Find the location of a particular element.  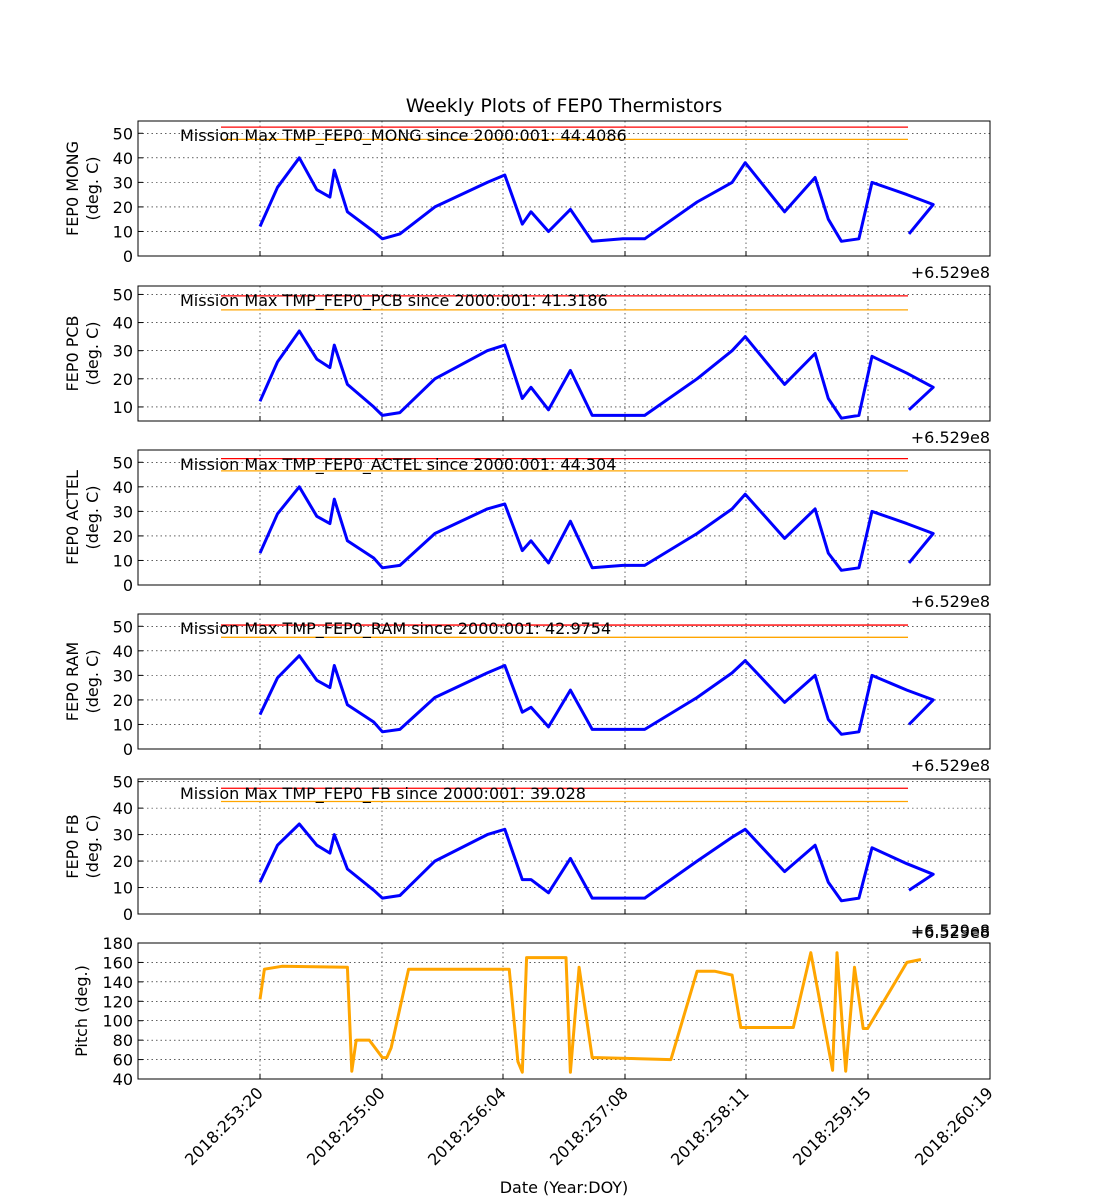

y-tick-label: 100 is located at coordinates (117, 1021).